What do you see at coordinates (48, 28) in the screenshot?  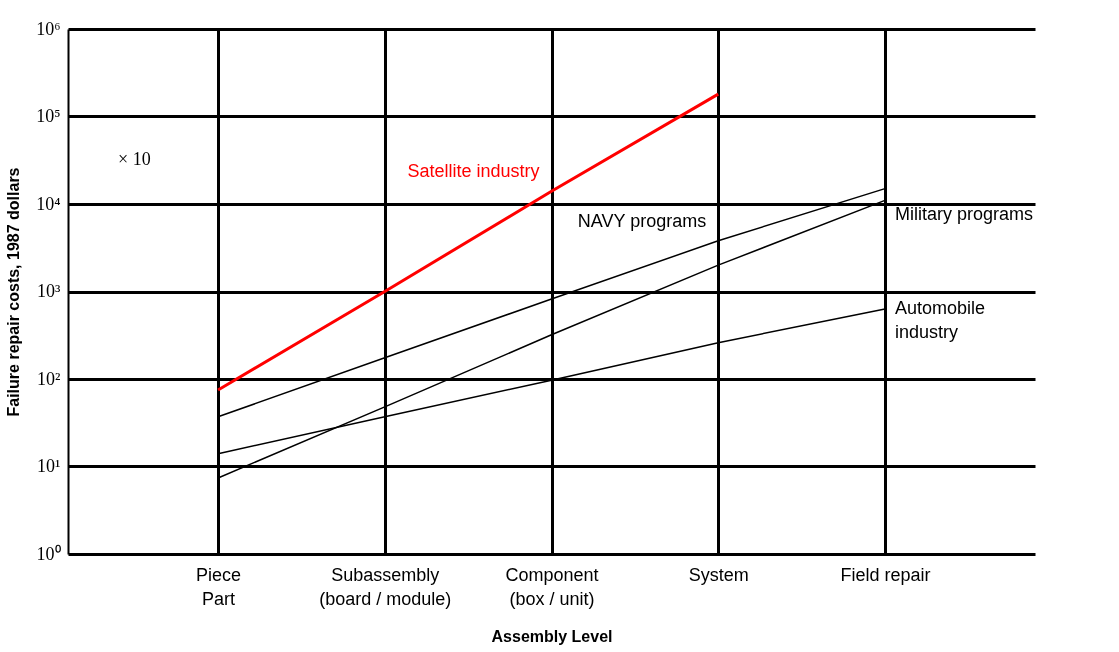 I see `y-tick-label: 10⁶` at bounding box center [48, 28].